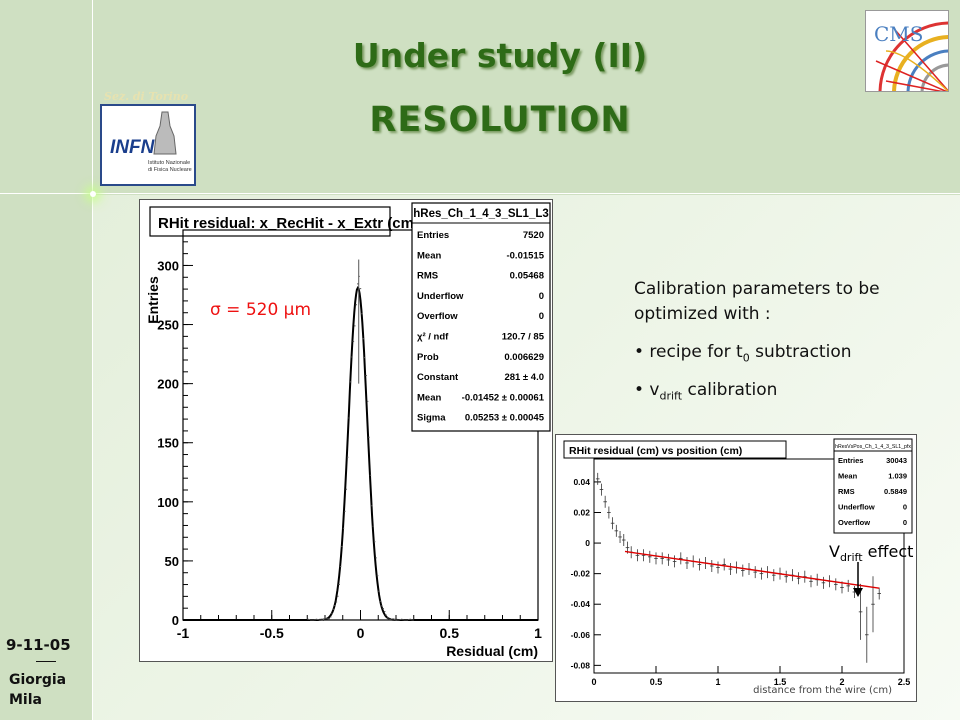  What do you see at coordinates (433, 235) in the screenshot?
I see `hist-stat-label: Entries` at bounding box center [433, 235].